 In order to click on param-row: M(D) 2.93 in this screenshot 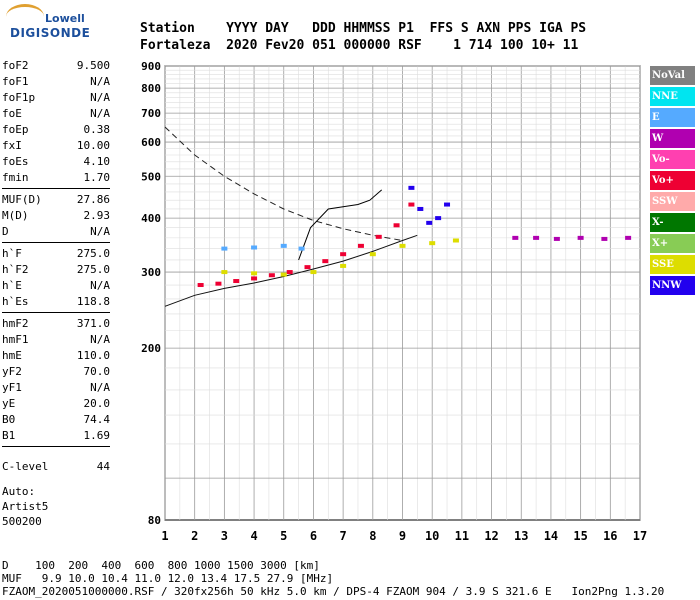, I will do `click(56, 216)`.